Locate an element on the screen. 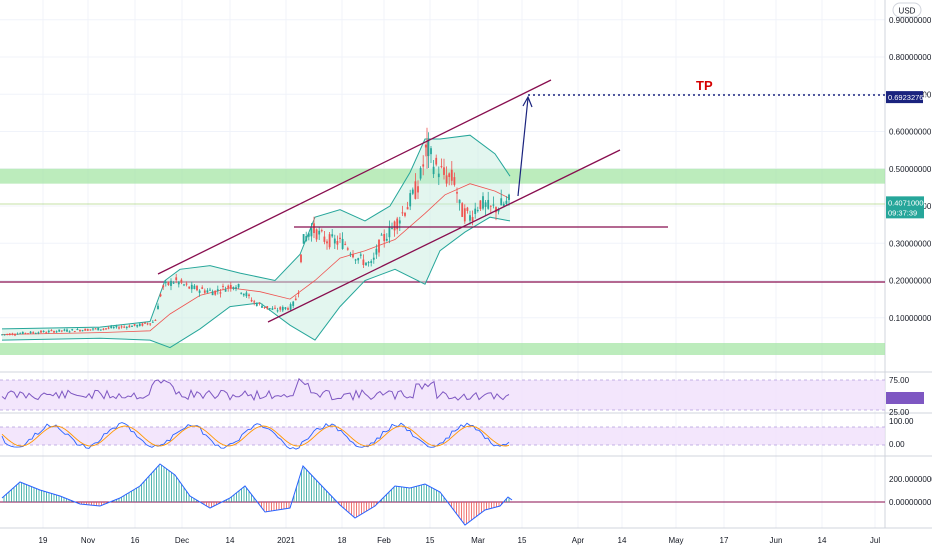 This screenshot has width=932, height=555. target-price-badge is located at coordinates (904, 97).